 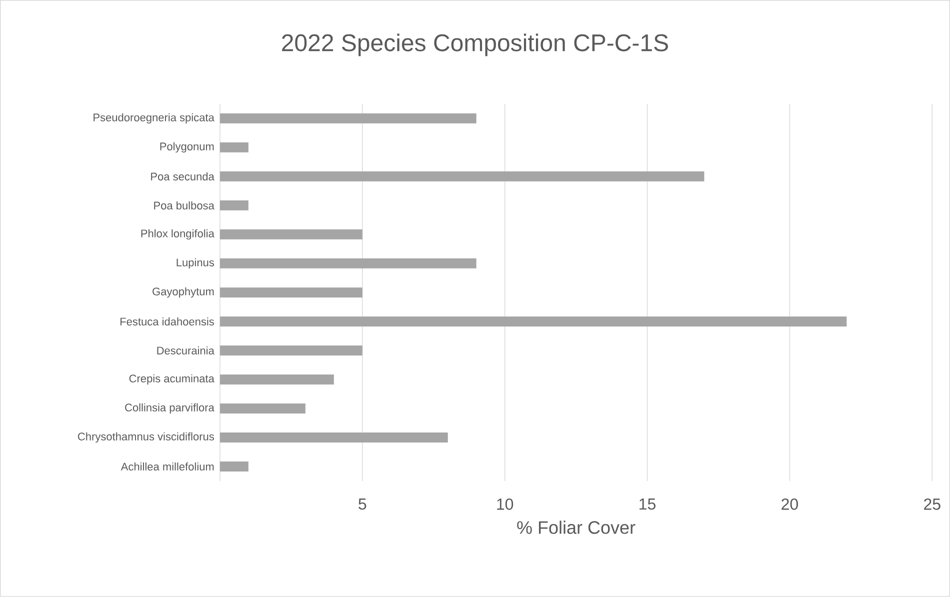 What do you see at coordinates (182, 176) in the screenshot?
I see `y-tick-label: Poa secunda` at bounding box center [182, 176].